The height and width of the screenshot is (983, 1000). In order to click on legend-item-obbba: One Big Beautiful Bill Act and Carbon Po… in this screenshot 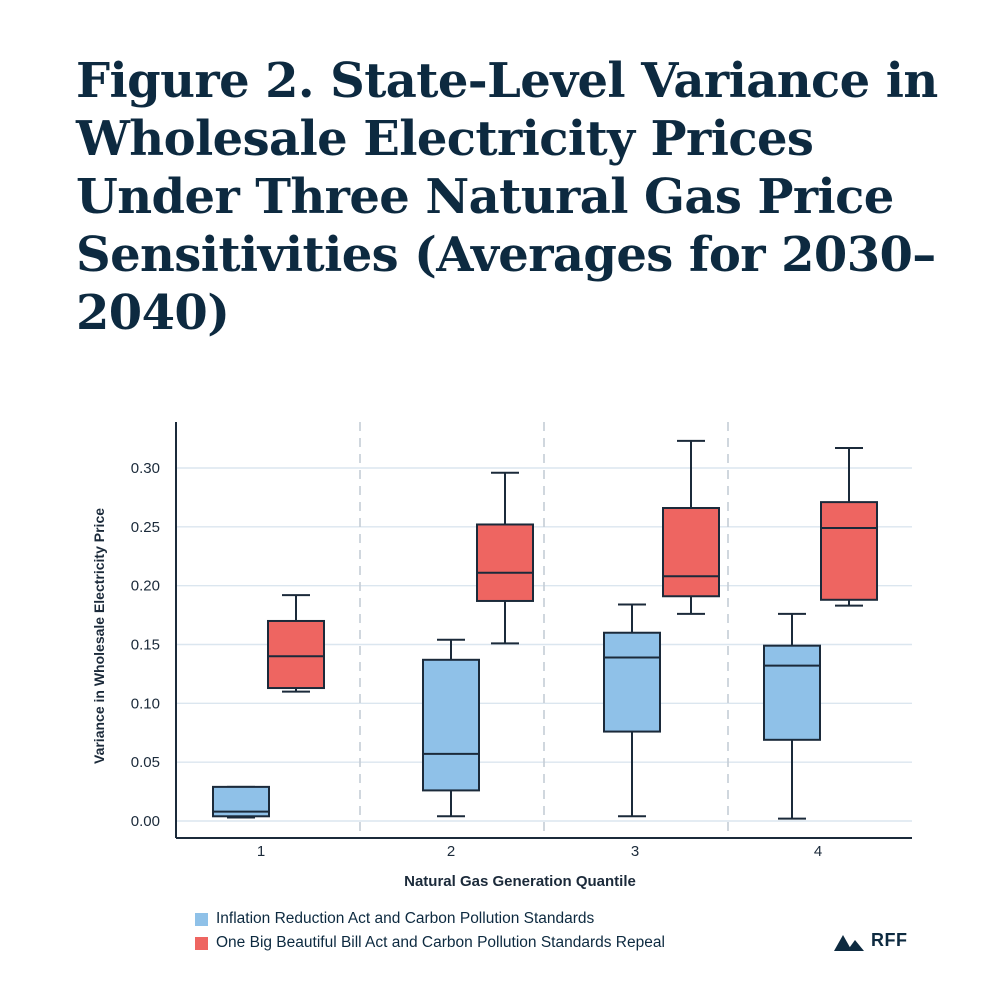, I will do `click(430, 943)`.